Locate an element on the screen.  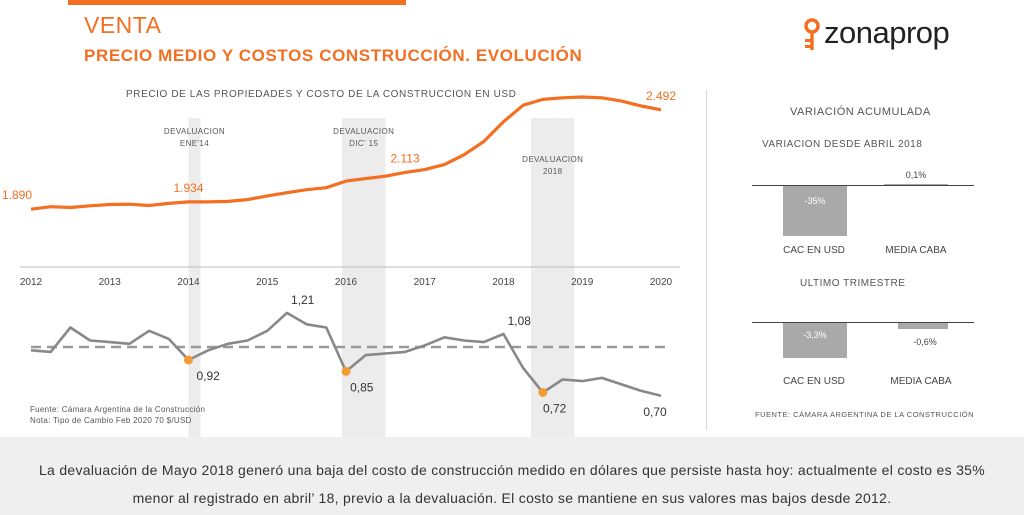
cost-data-label: 0,85 is located at coordinates (362, 387).